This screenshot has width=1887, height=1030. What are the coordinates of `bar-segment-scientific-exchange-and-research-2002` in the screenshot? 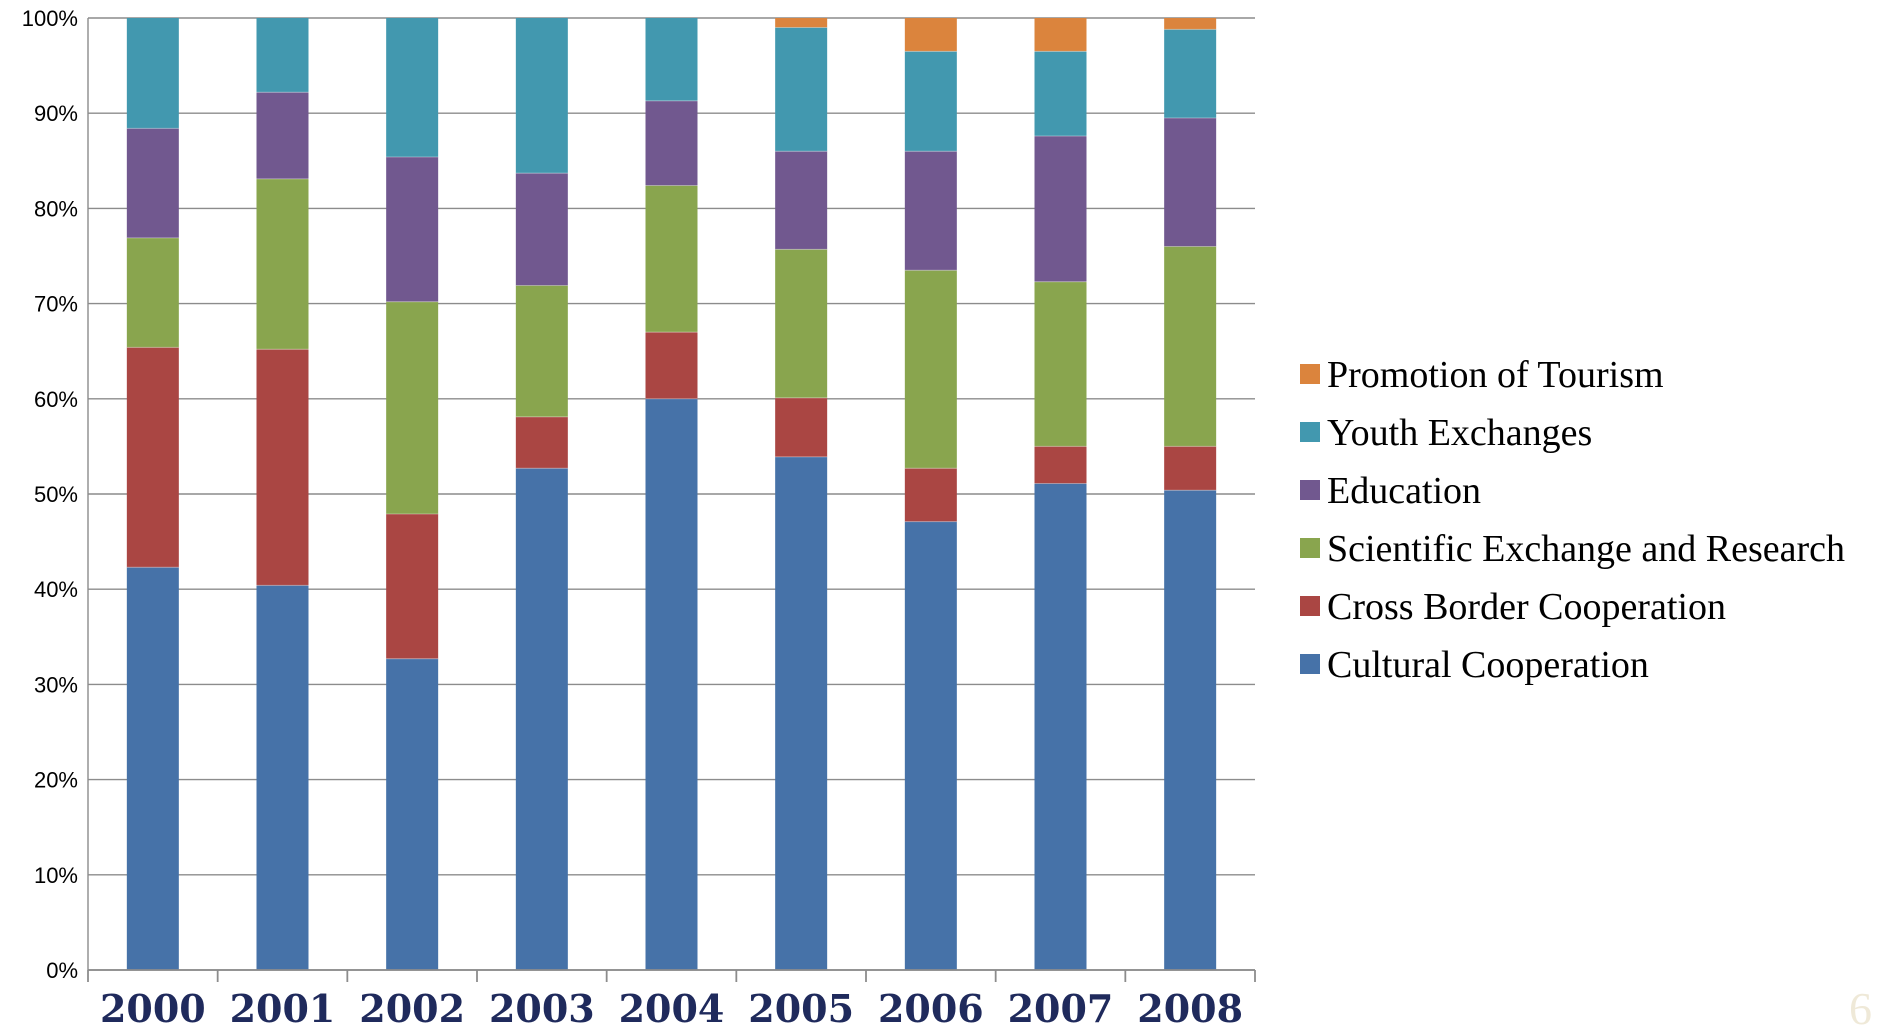 It's located at (412, 407).